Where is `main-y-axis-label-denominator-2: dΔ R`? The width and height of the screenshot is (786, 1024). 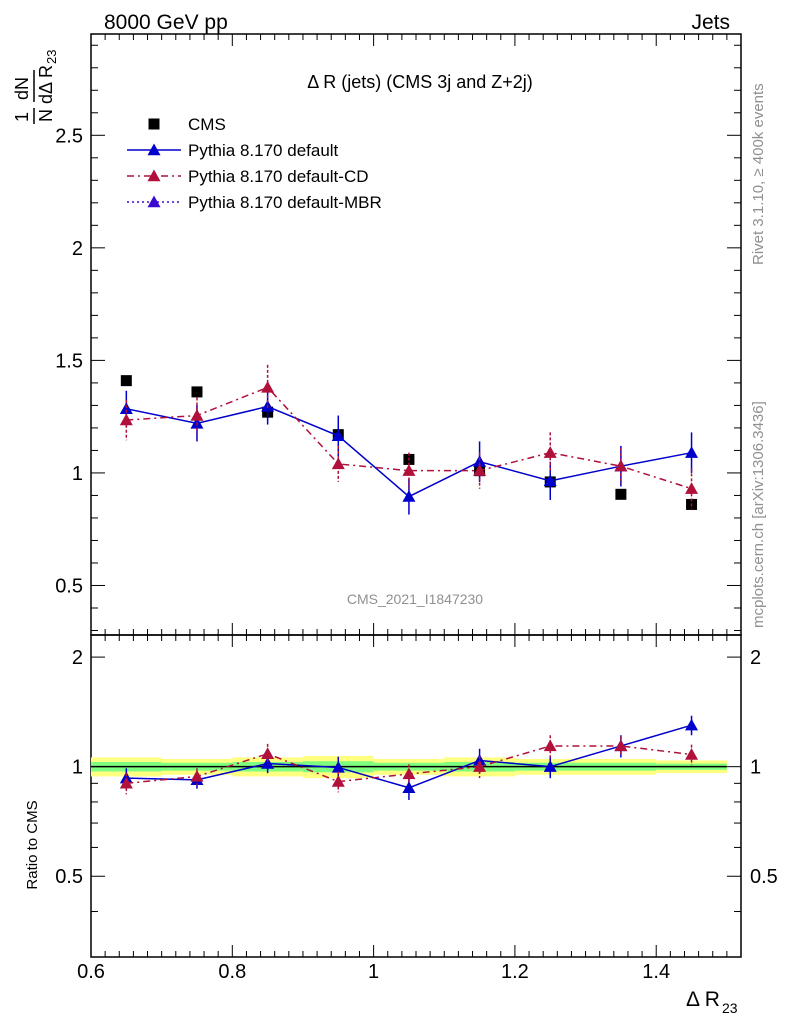
main-y-axis-label-denominator-2: dΔ R is located at coordinates (46, 84).